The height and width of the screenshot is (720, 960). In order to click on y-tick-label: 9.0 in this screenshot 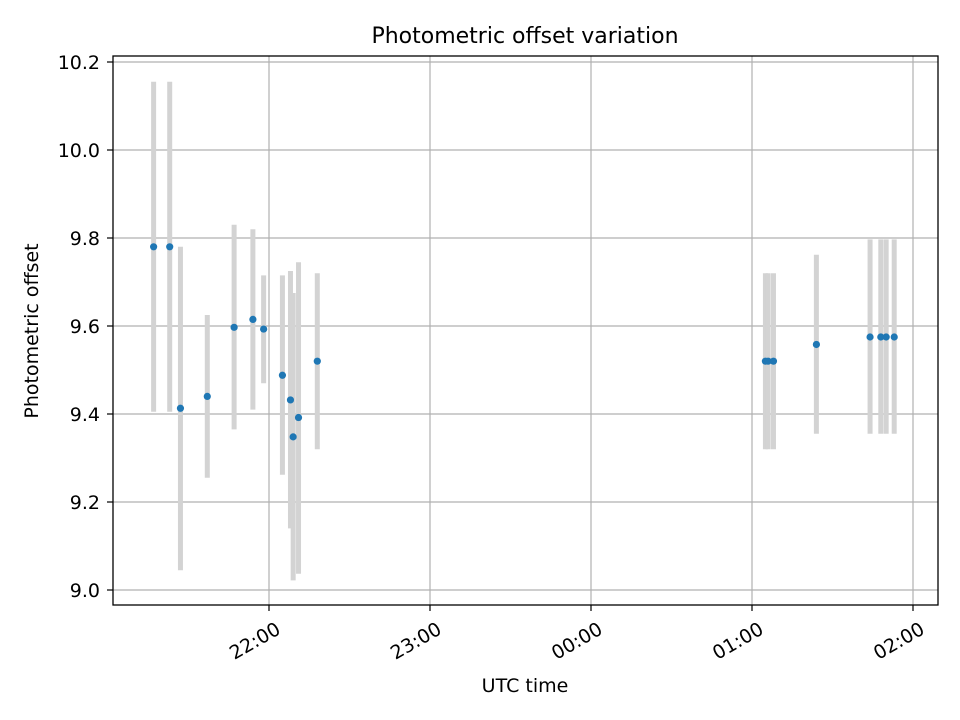, I will do `click(85, 591)`.